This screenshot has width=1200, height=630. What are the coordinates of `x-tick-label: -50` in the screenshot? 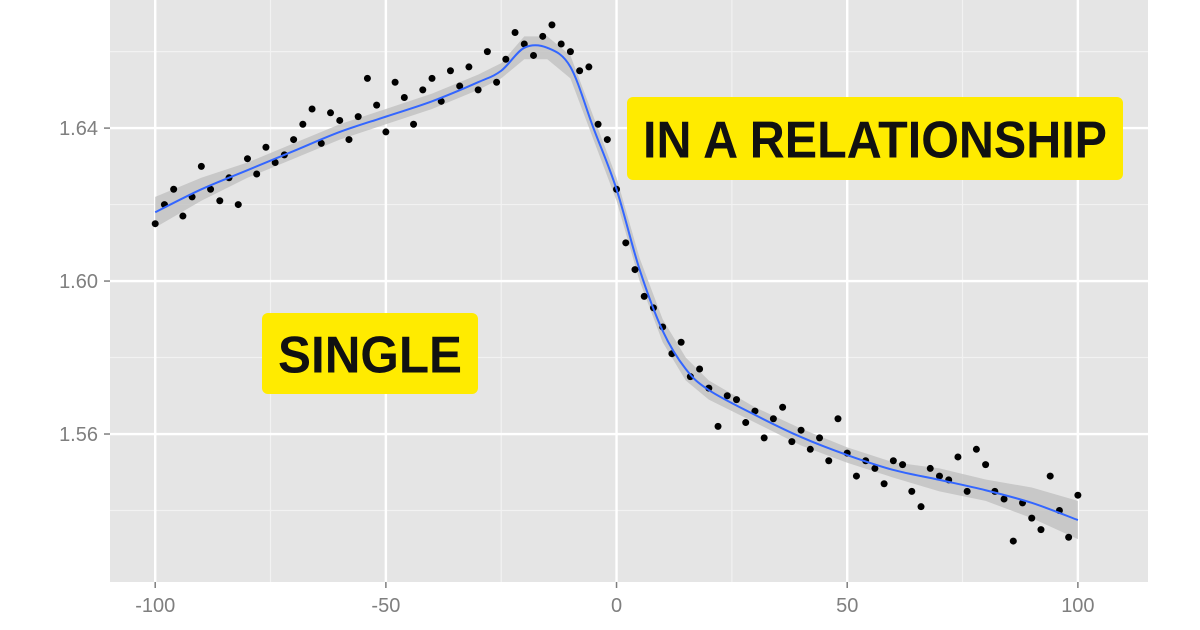 It's located at (385, 606).